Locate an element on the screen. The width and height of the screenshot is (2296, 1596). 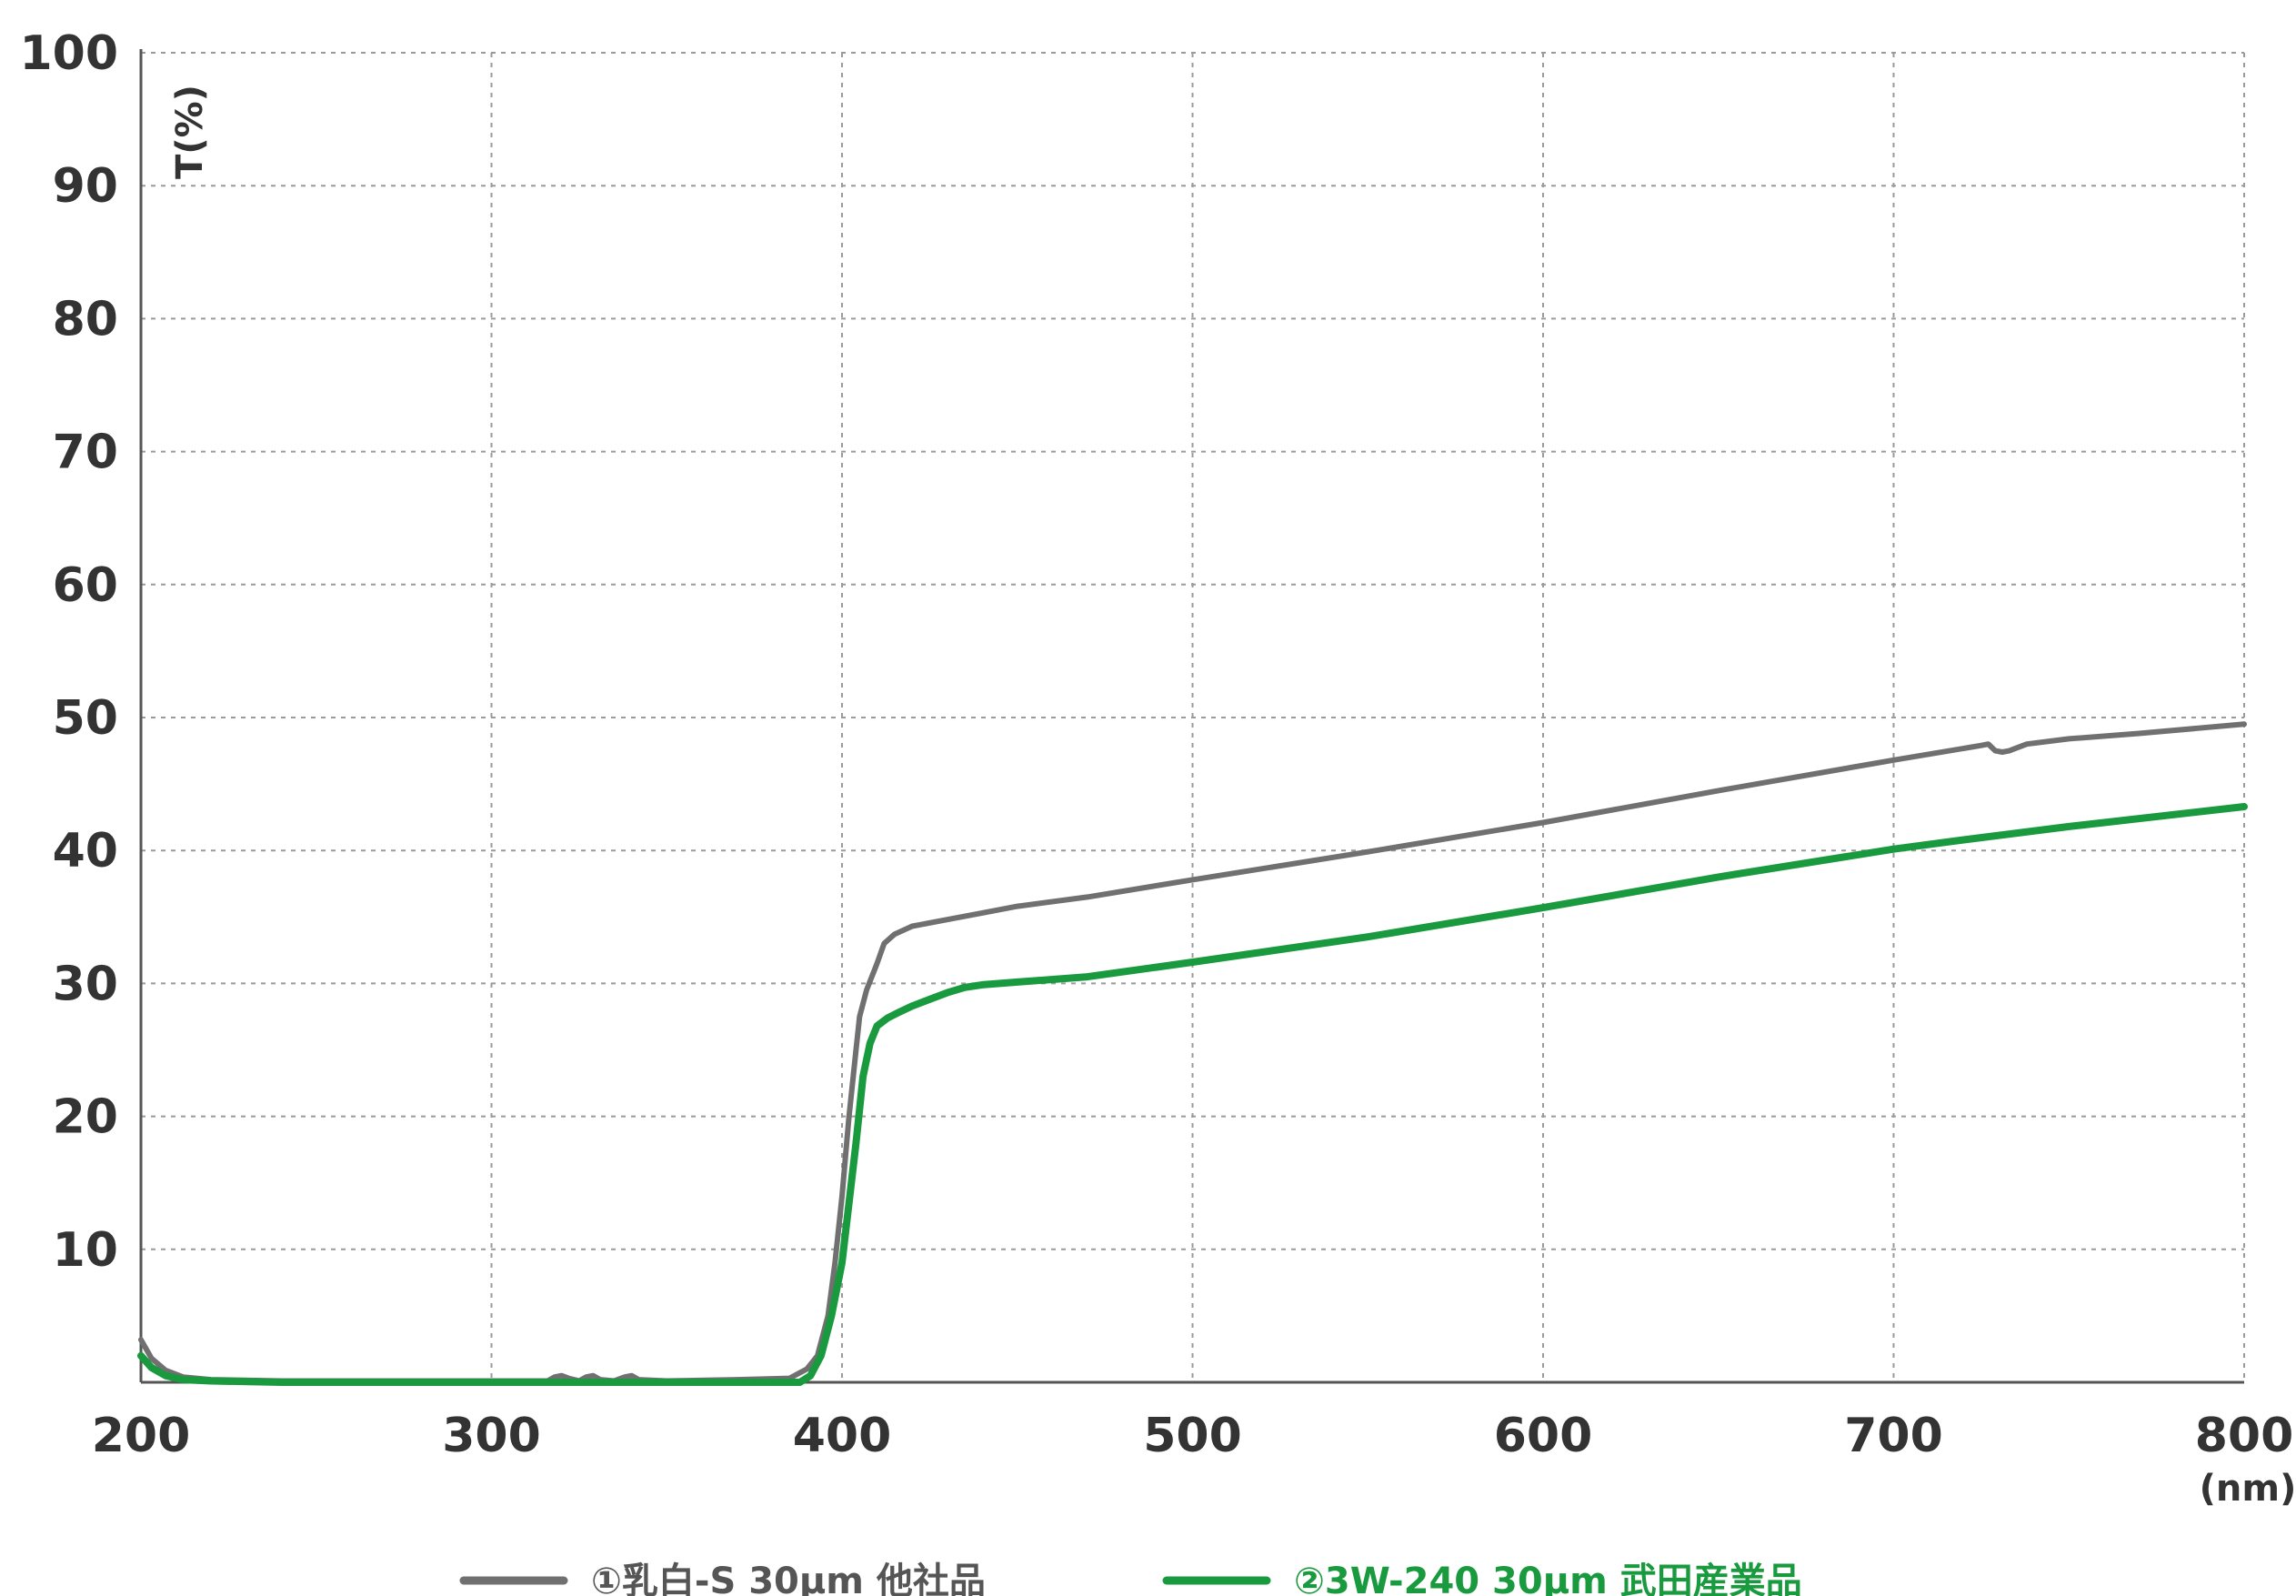
x-tick-label-400: 400 is located at coordinates (843, 1436).